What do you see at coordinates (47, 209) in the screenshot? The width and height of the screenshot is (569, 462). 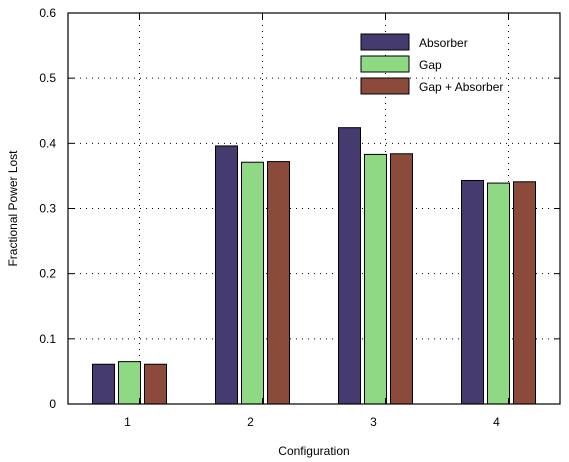 I see `y-tick-label: 0.3` at bounding box center [47, 209].